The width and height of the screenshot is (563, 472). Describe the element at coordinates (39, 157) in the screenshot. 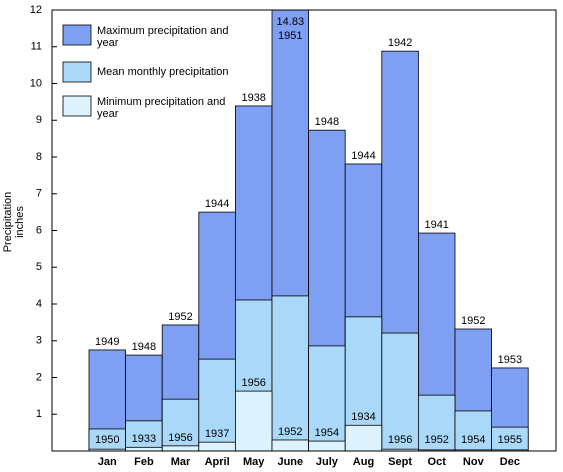

I see `y-tick-label: 8` at that location.